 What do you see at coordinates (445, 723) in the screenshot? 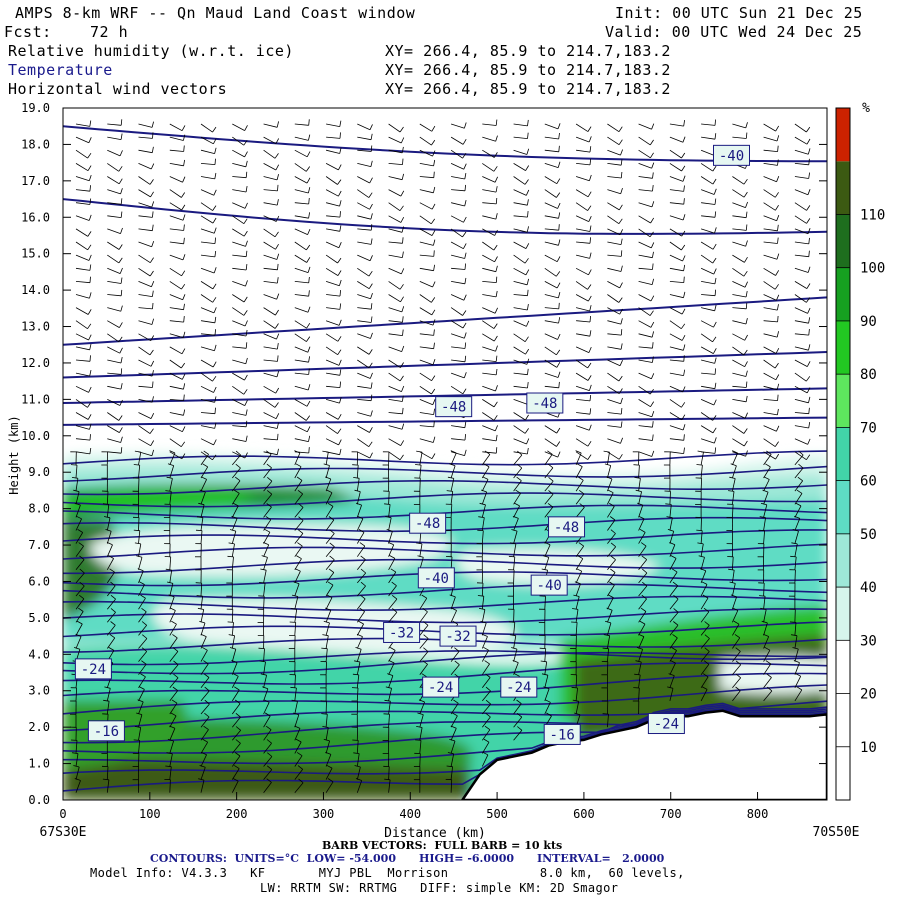
I see `contour-line` at bounding box center [445, 723].